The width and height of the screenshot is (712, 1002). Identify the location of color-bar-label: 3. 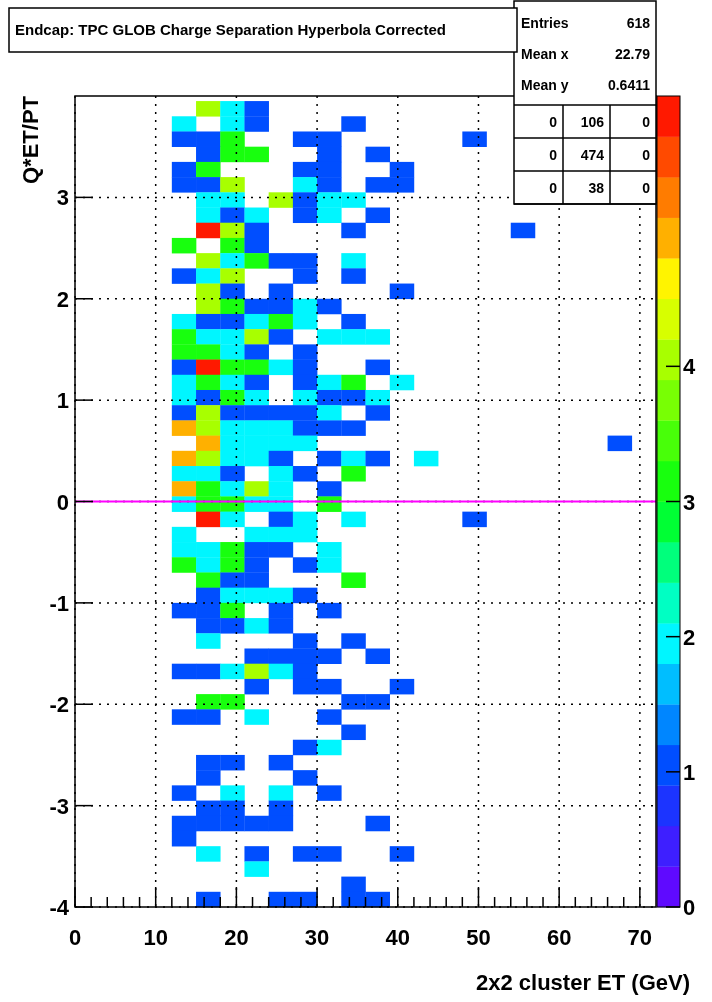
(689, 502).